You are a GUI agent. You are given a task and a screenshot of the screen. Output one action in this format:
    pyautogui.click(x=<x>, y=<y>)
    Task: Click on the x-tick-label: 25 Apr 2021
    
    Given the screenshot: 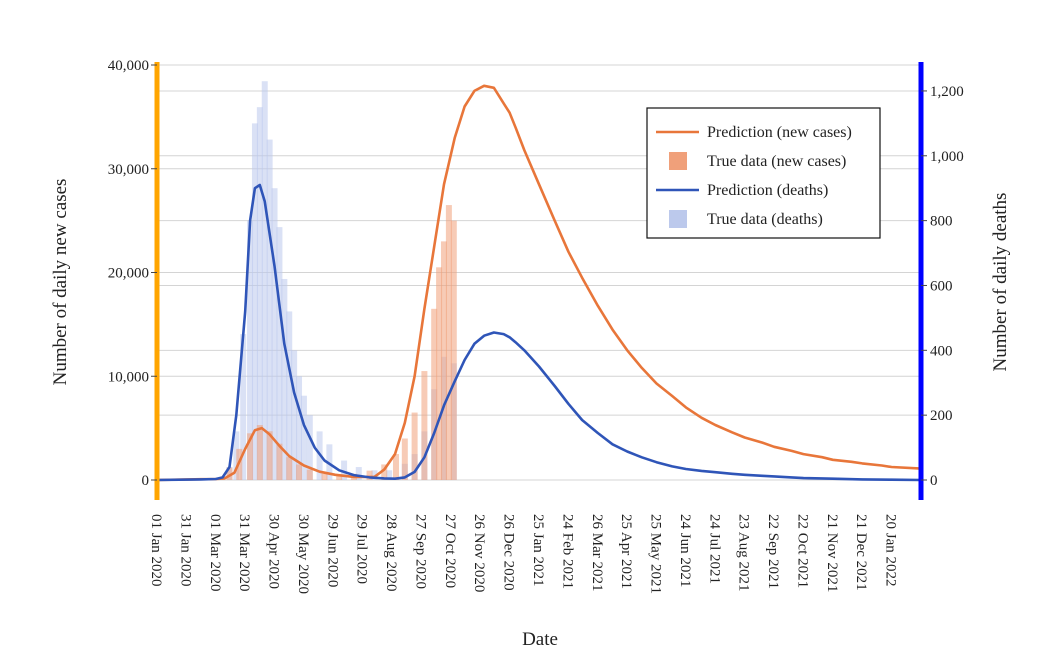 What is the action you would take?
    pyautogui.click(x=626, y=551)
    